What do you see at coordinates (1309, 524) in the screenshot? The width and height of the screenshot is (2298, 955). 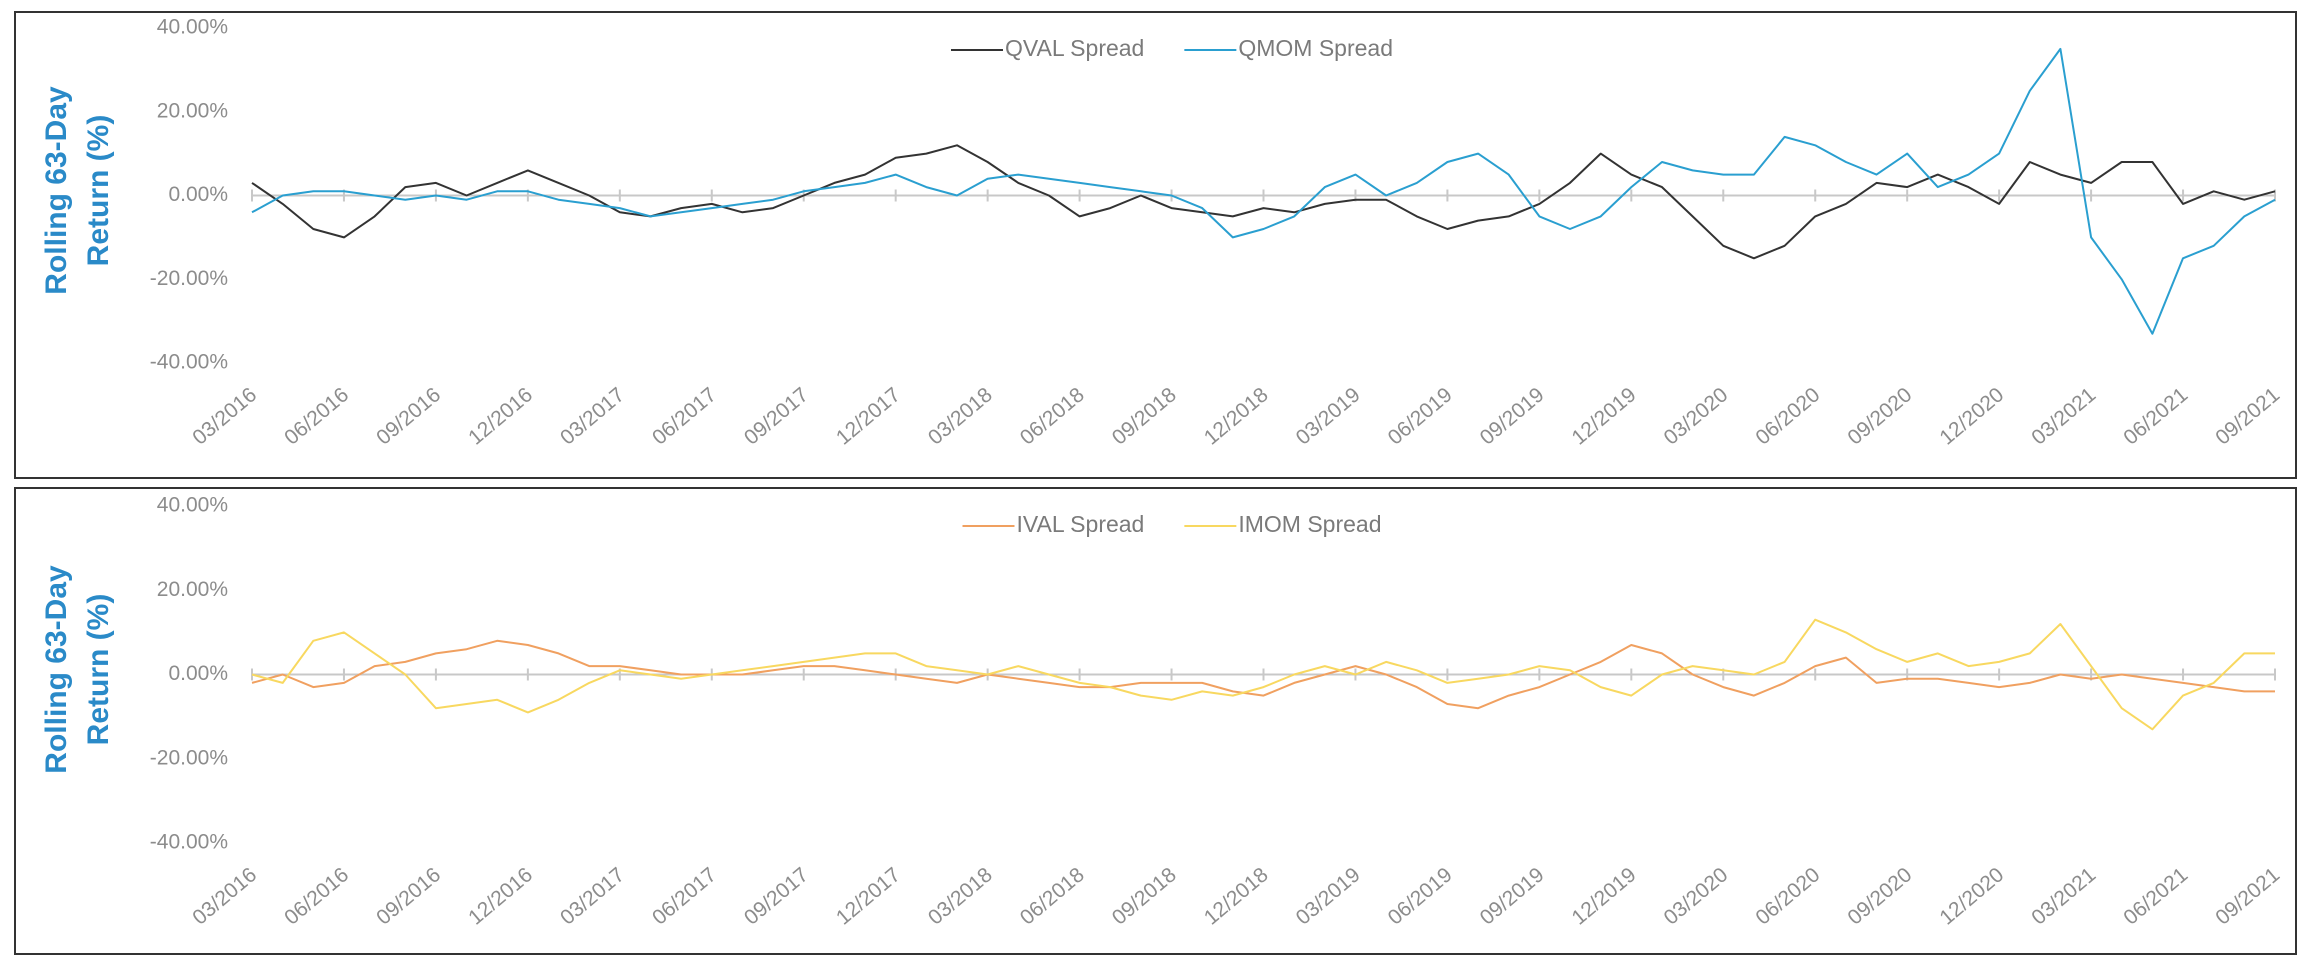 I see `legend-label: IMOM Spread` at bounding box center [1309, 524].